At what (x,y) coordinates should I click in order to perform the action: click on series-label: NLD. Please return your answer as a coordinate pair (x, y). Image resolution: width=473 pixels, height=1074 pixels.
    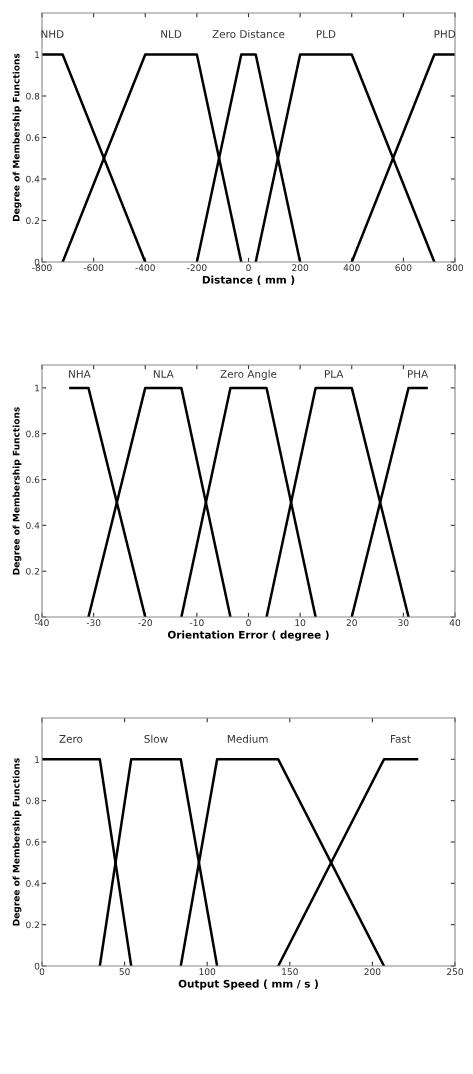
    Looking at the image, I should click on (171, 34).